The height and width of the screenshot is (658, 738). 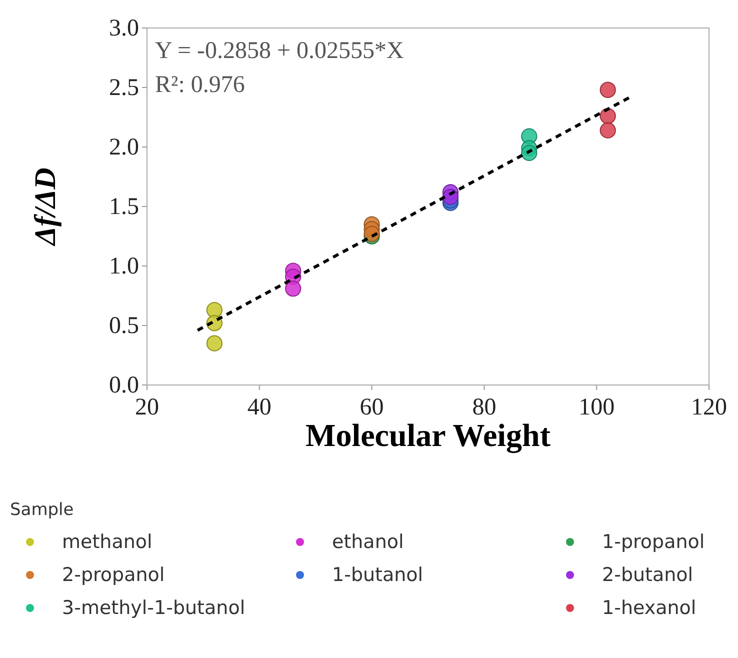 What do you see at coordinates (124, 88) in the screenshot?
I see `y-tick-label: 2.5` at bounding box center [124, 88].